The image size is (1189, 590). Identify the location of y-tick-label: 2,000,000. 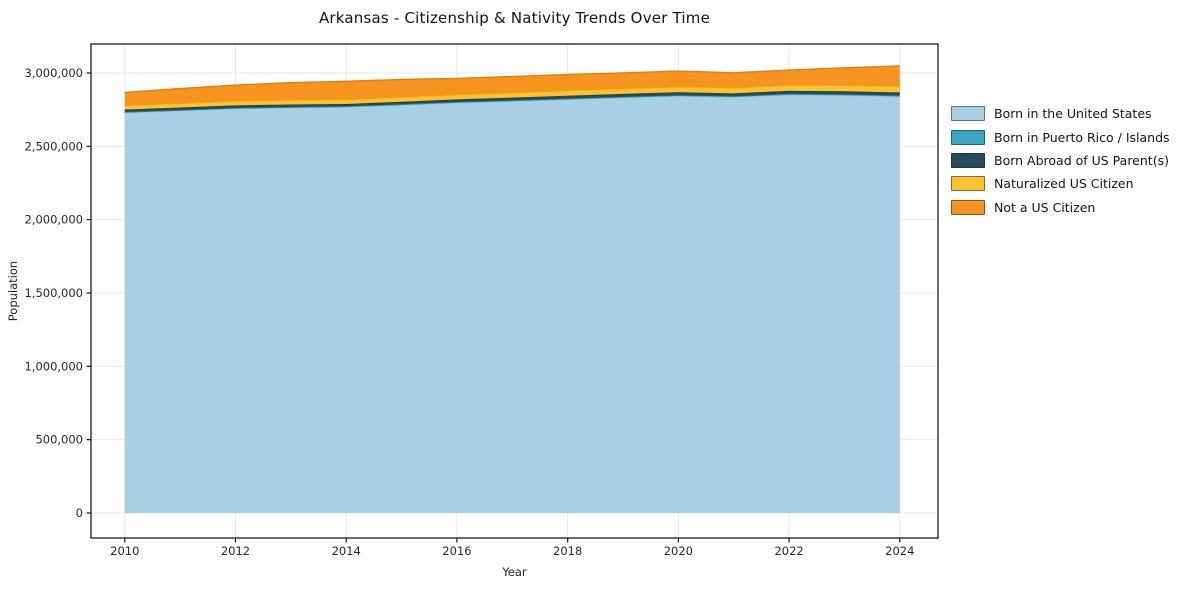
(53, 220).